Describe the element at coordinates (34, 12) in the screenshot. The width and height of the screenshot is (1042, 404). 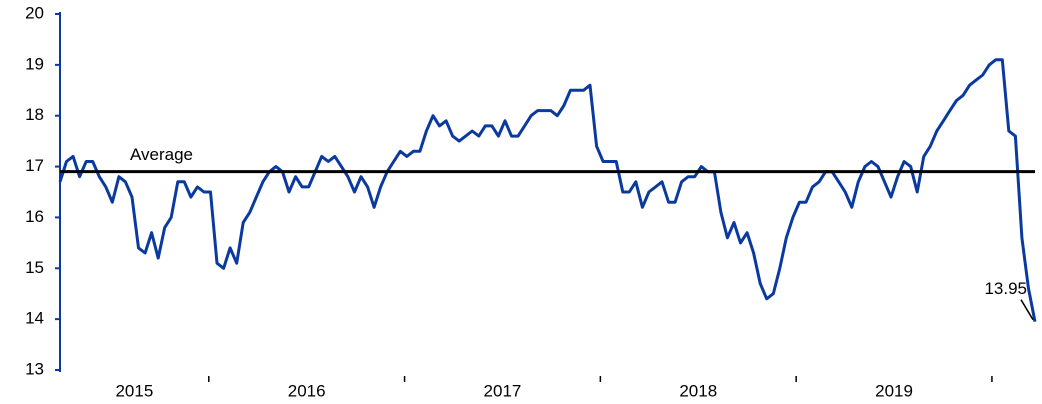
I see `y-tick-label: 20` at that location.